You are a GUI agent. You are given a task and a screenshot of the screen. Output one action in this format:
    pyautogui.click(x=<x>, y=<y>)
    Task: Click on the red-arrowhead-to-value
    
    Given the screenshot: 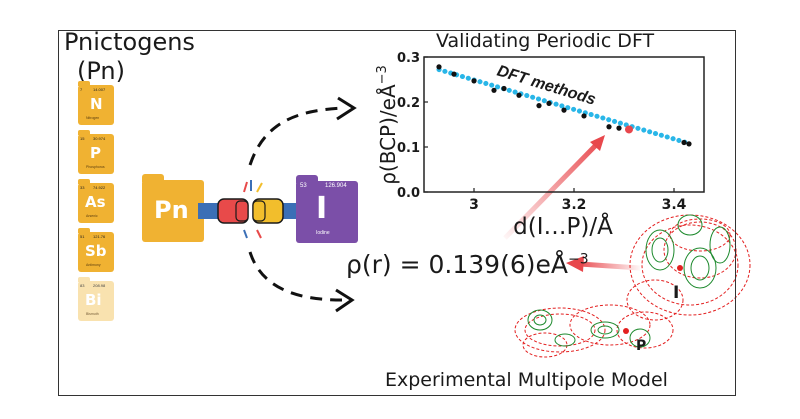 What is the action you would take?
    pyautogui.click(x=575, y=264)
    